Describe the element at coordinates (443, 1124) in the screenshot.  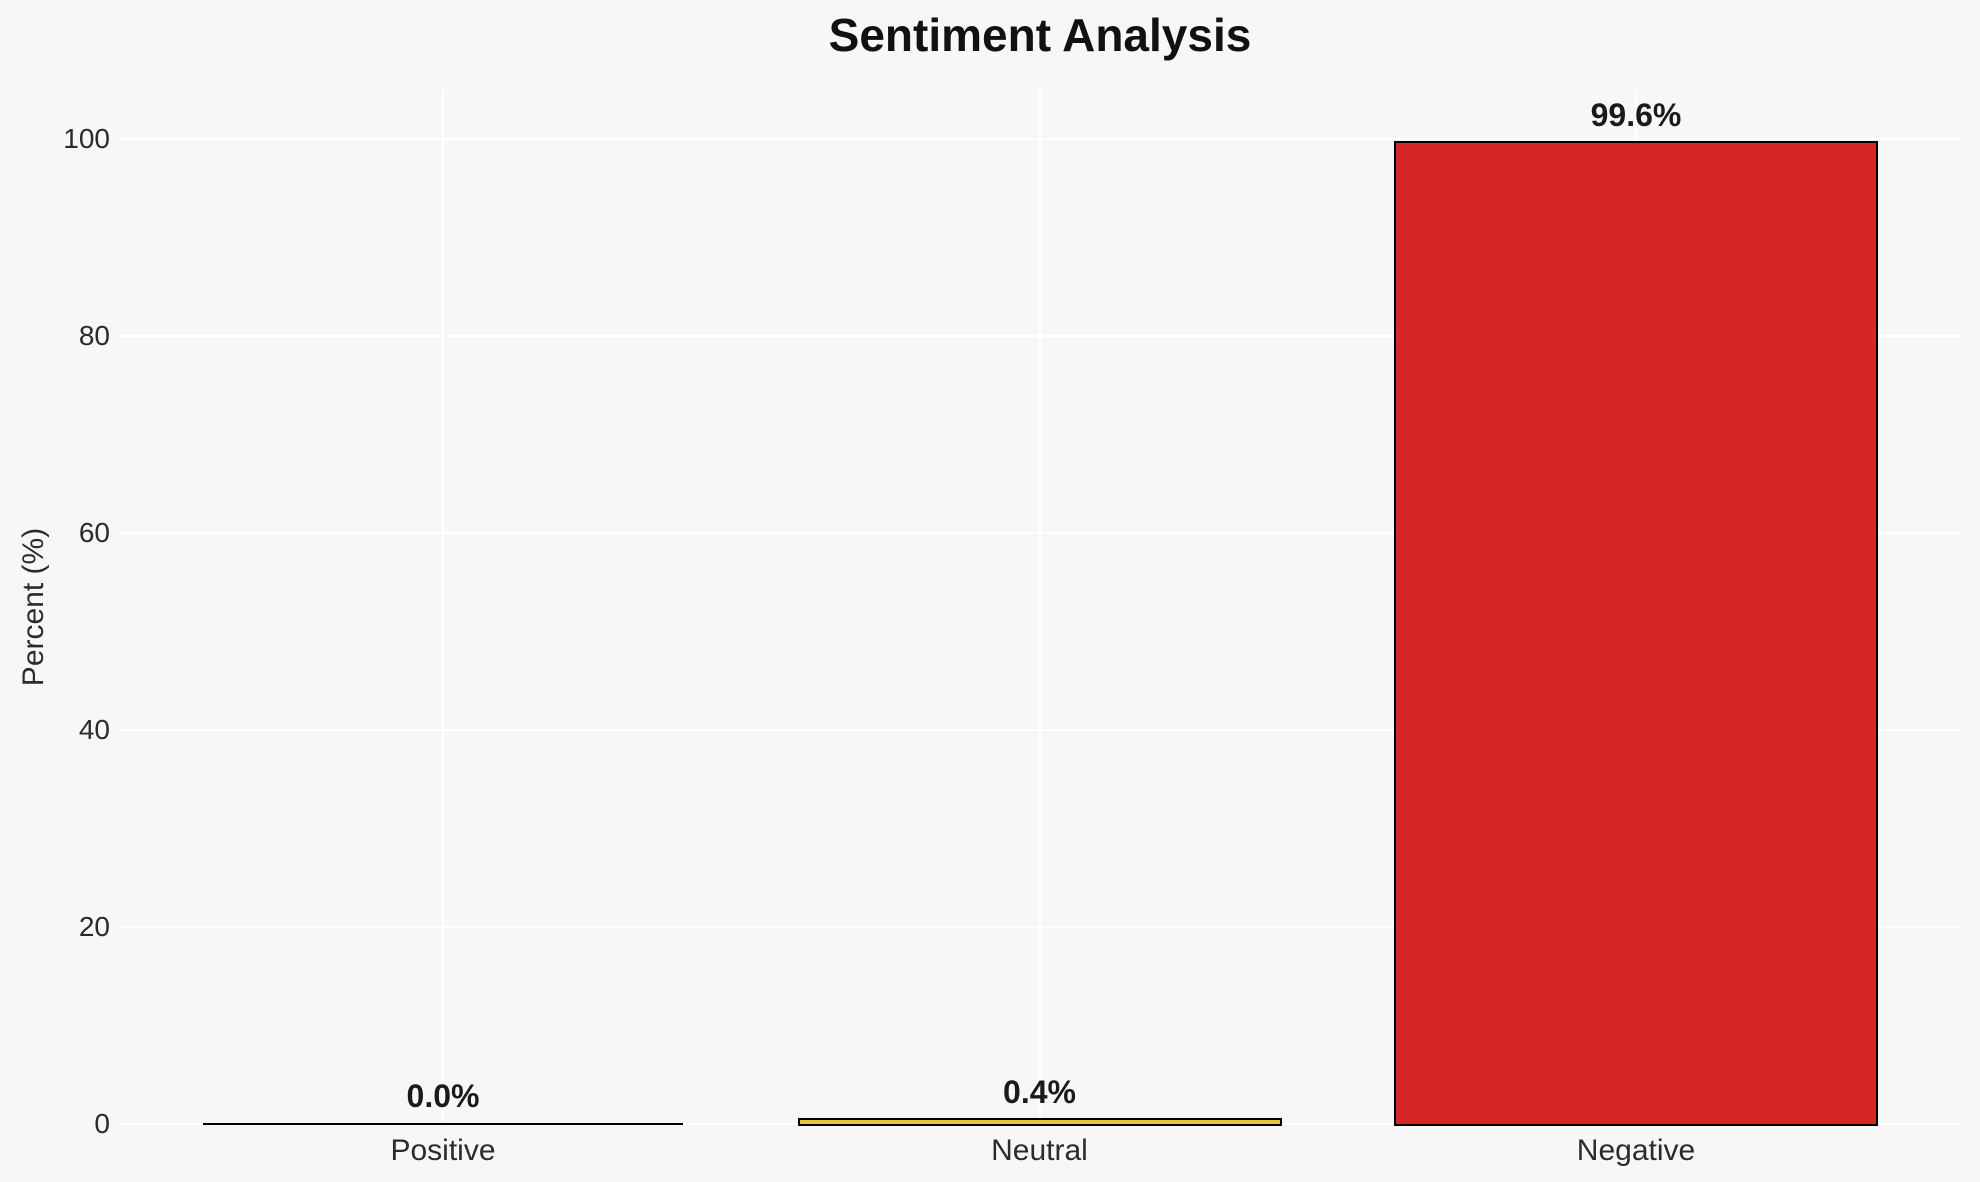
I see `bar-positive` at that location.